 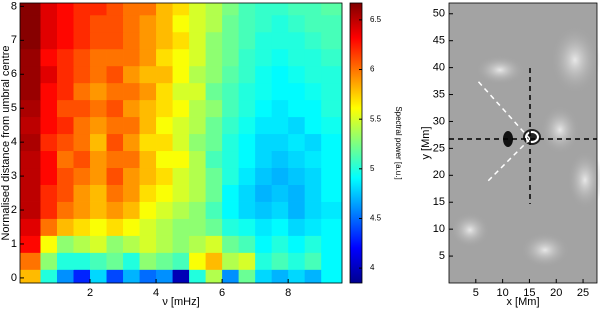 I want to click on x-tick-label: 4, so click(x=156, y=293).